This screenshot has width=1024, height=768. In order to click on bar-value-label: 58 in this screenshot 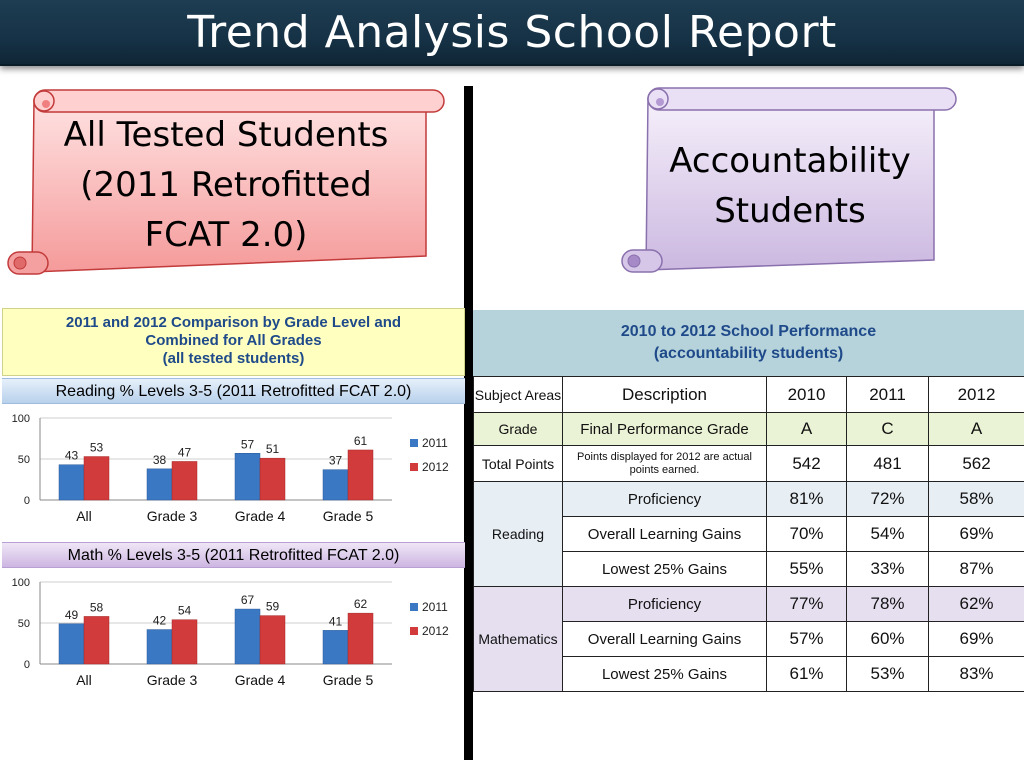, I will do `click(97, 607)`.